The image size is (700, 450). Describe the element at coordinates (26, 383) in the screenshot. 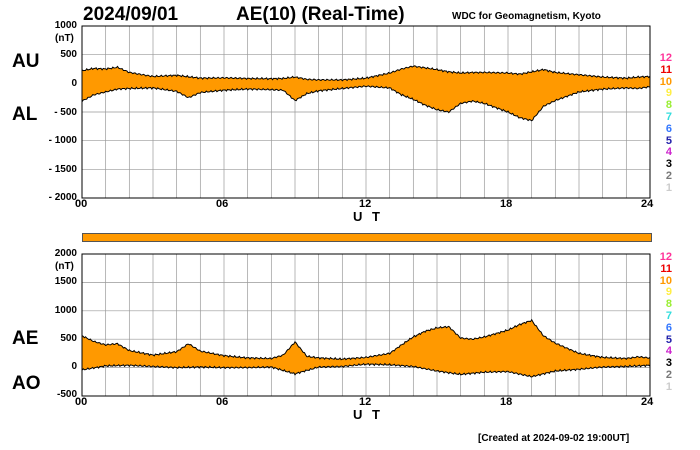

I see `ao-label: AO` at that location.